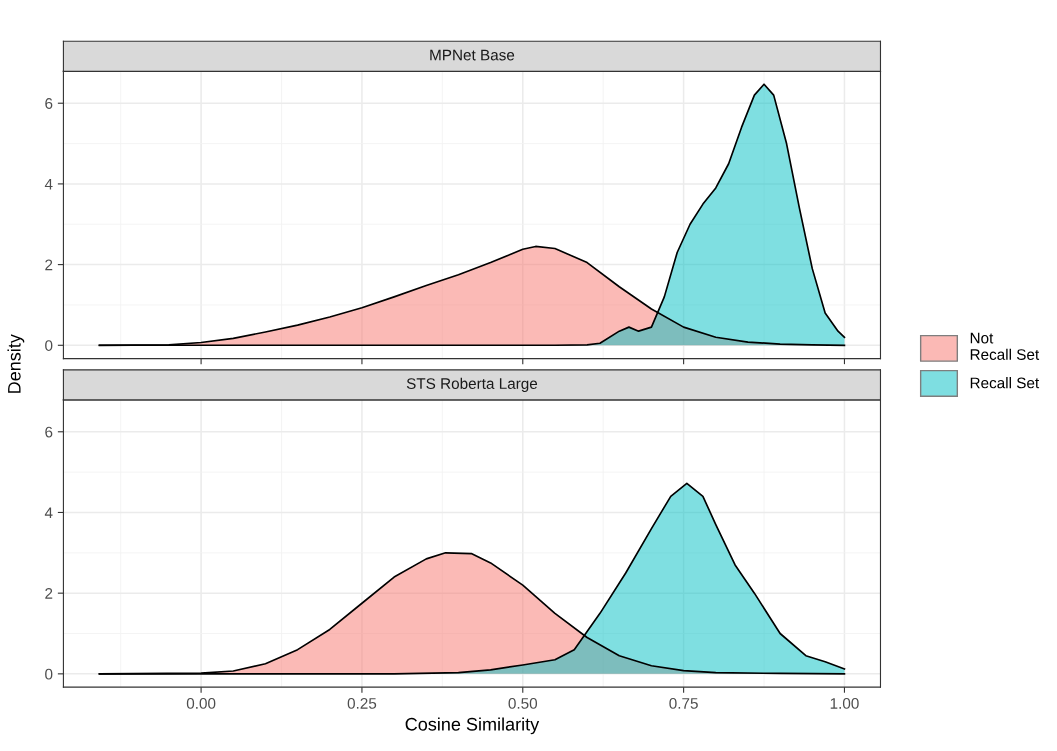 The height and width of the screenshot is (751, 1057). Describe the element at coordinates (472, 55) in the screenshot. I see `chart-title: MPNet Base` at that location.